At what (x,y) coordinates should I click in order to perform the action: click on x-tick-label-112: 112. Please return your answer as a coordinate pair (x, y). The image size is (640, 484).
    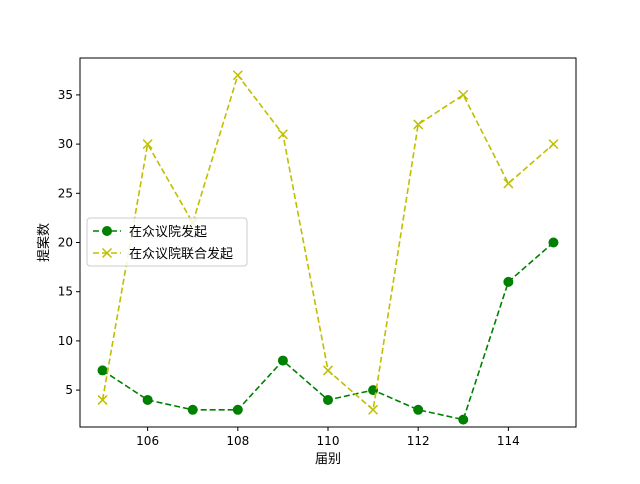
    Looking at the image, I should click on (418, 441).